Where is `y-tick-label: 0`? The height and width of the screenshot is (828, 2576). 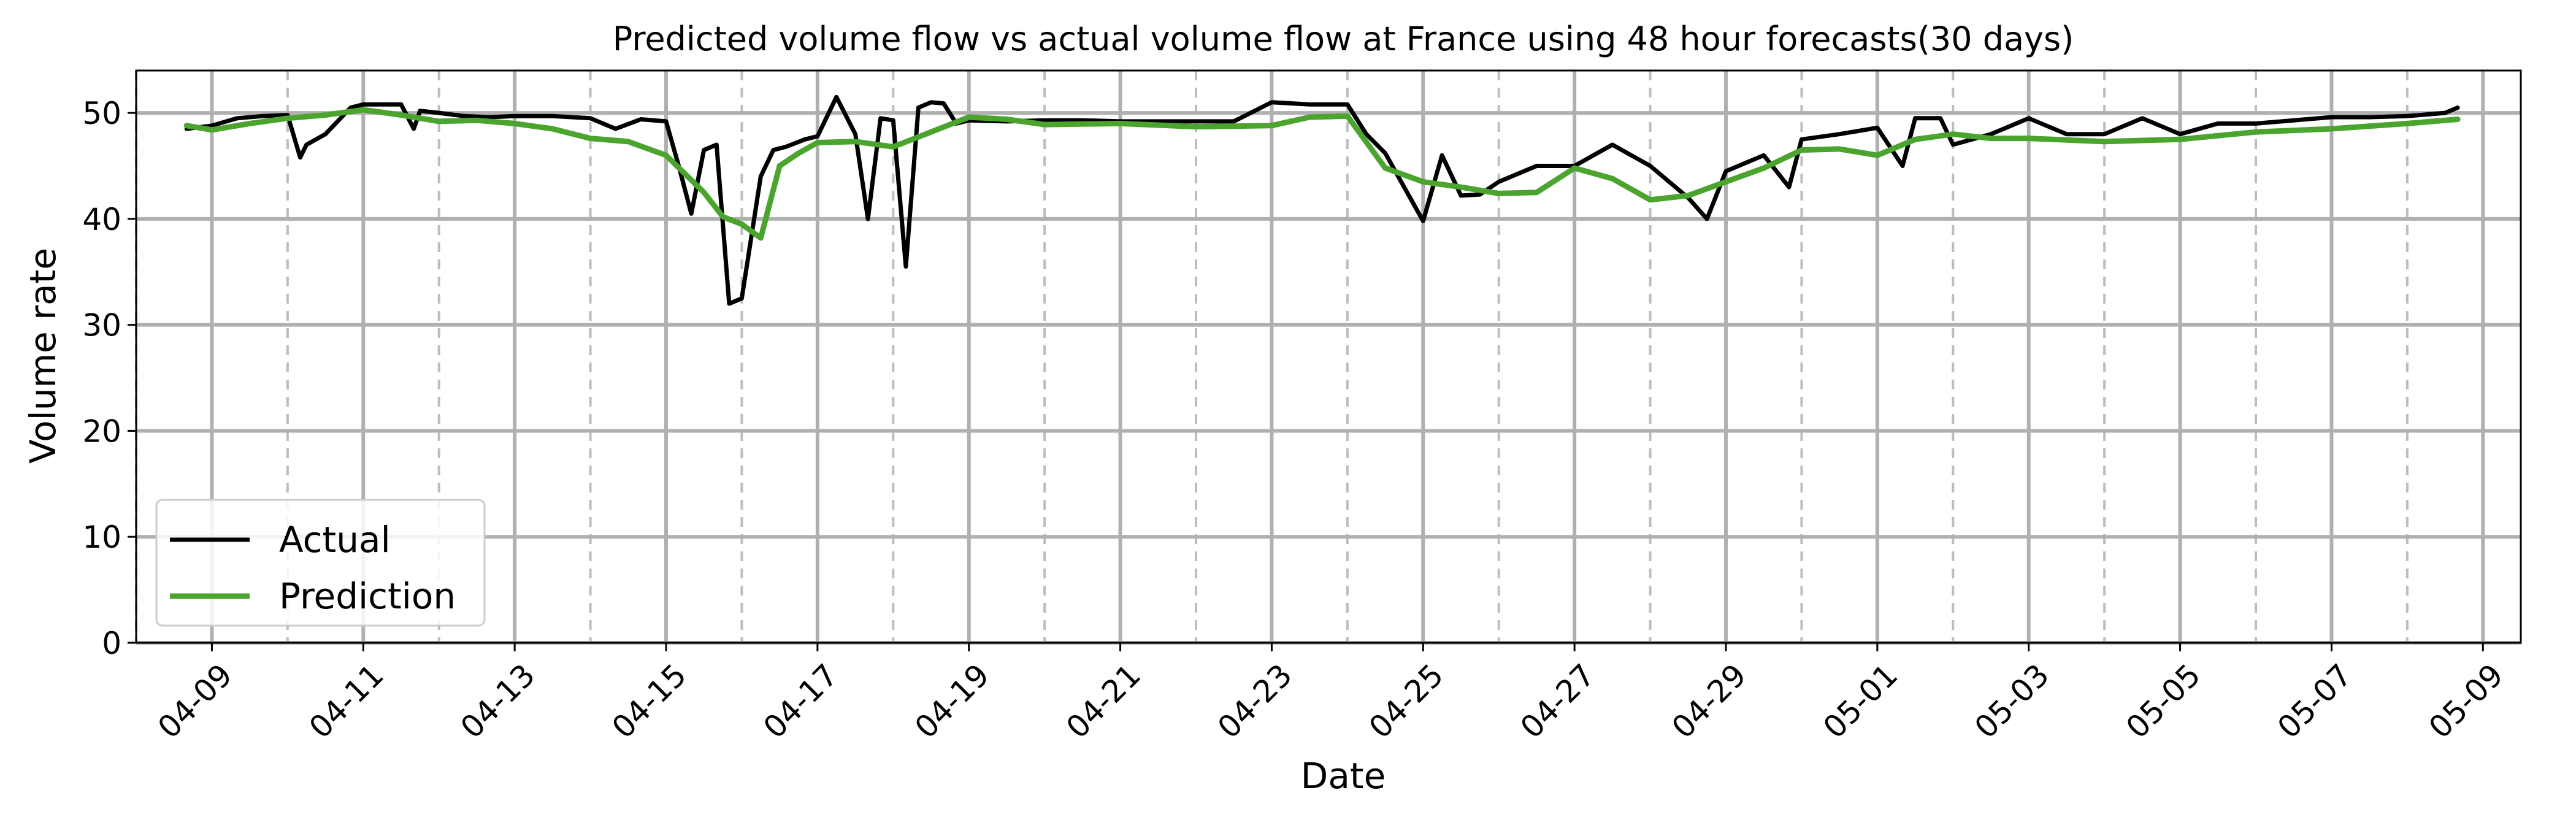
y-tick-label: 0 is located at coordinates (111, 643).